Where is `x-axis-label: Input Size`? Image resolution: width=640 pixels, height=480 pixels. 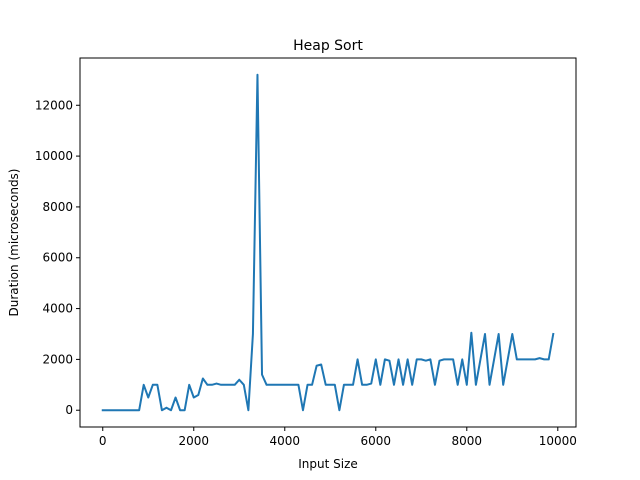 x-axis-label: Input Size is located at coordinates (328, 464).